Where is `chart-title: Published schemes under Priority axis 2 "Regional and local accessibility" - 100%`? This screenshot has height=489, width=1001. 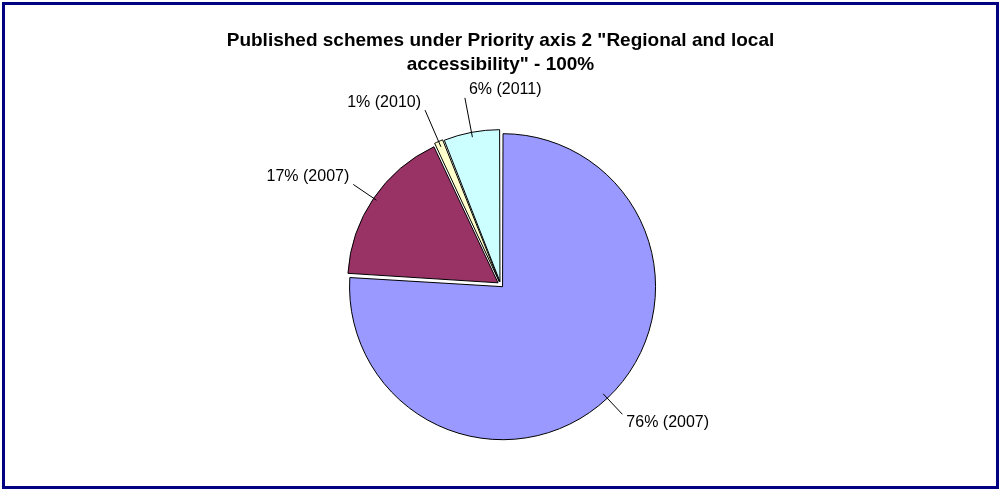 chart-title: Published schemes under Priority axis 2 "Regional and local accessibility" - 100% is located at coordinates (500, 52).